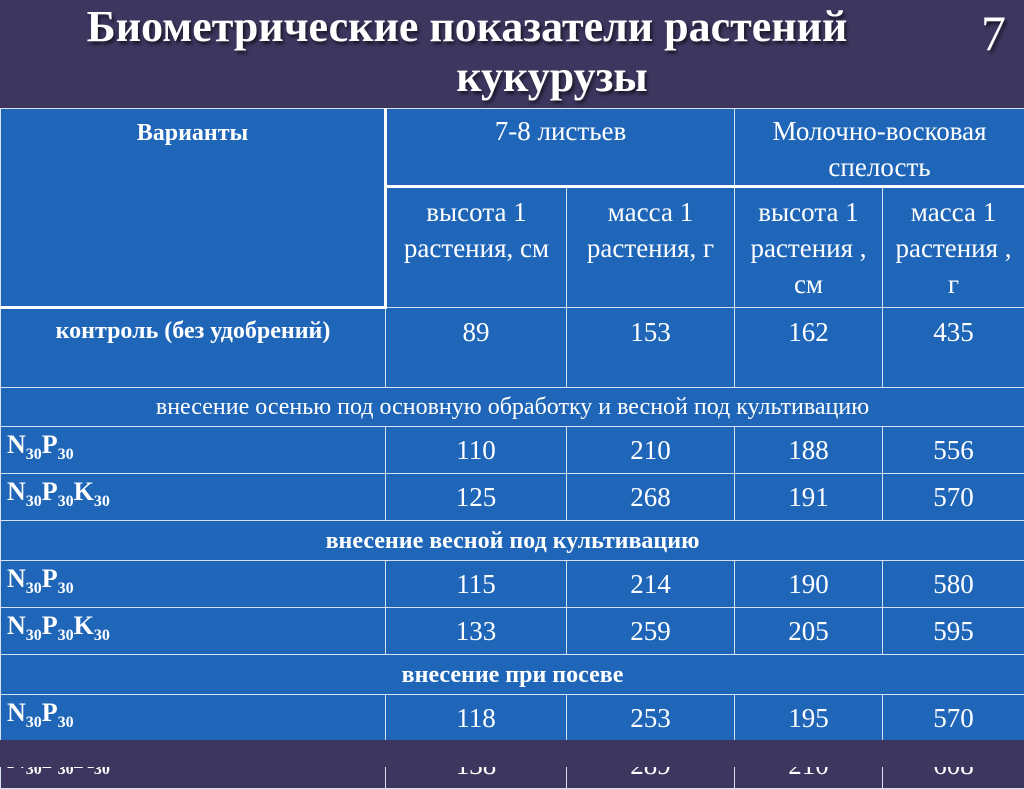 The height and width of the screenshot is (789, 1024). I want to click on control-row: контроль (без удобрений) 89 153 162 435, so click(512, 348).